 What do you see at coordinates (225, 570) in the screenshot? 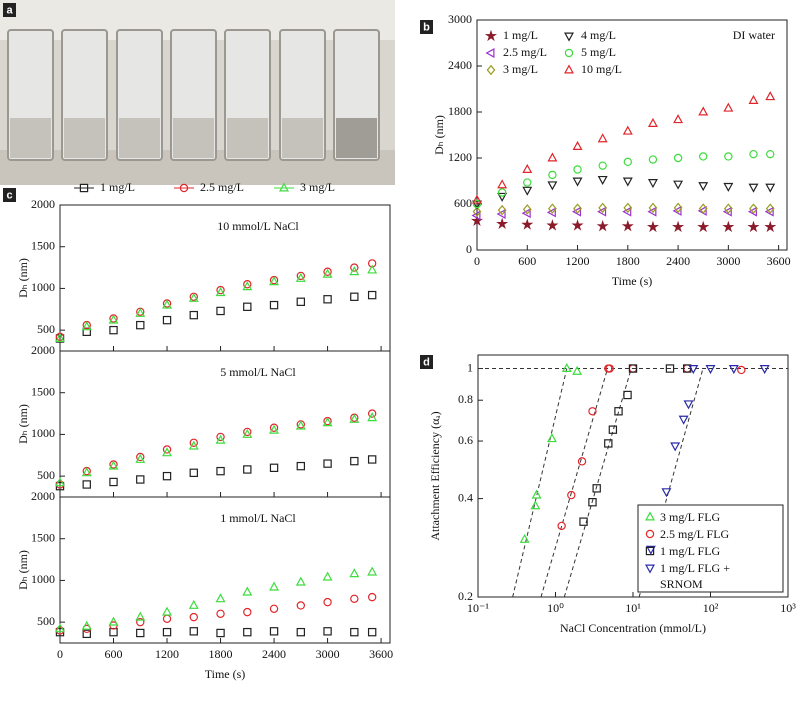
I see `plot-frame` at bounding box center [225, 570].